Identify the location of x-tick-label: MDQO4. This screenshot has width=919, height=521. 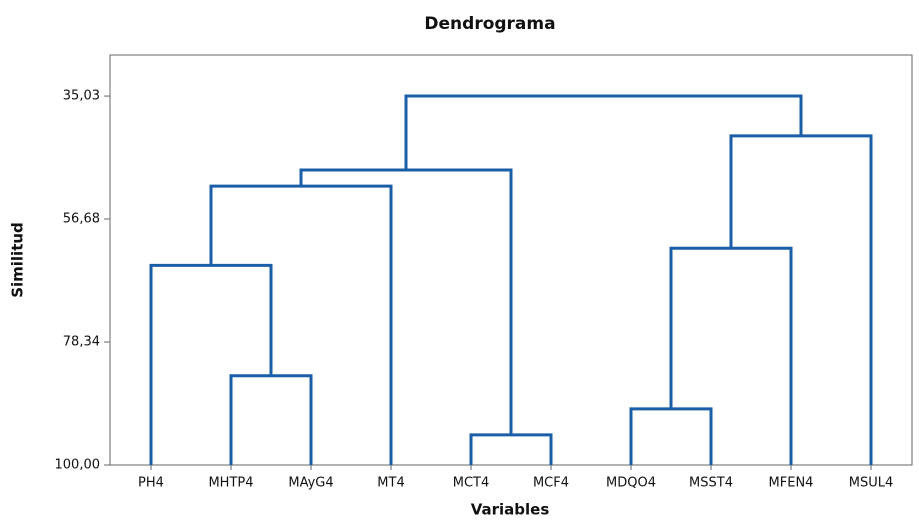
(631, 483).